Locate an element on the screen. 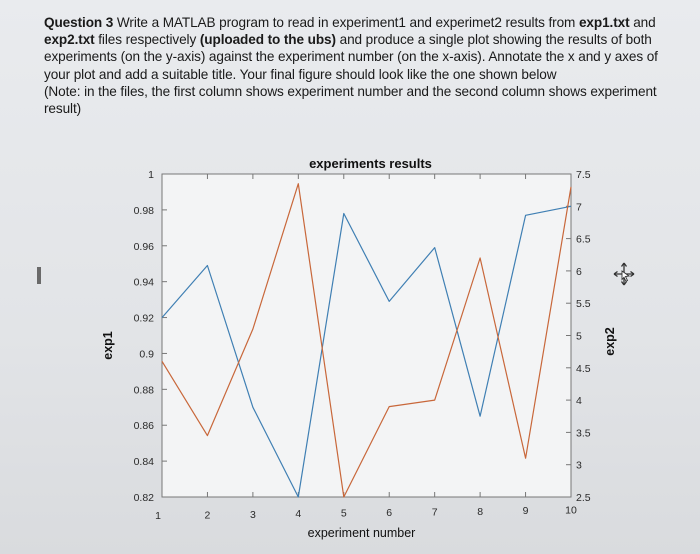 This screenshot has width=700, height=554. x-tick-label: 6 is located at coordinates (389, 513).